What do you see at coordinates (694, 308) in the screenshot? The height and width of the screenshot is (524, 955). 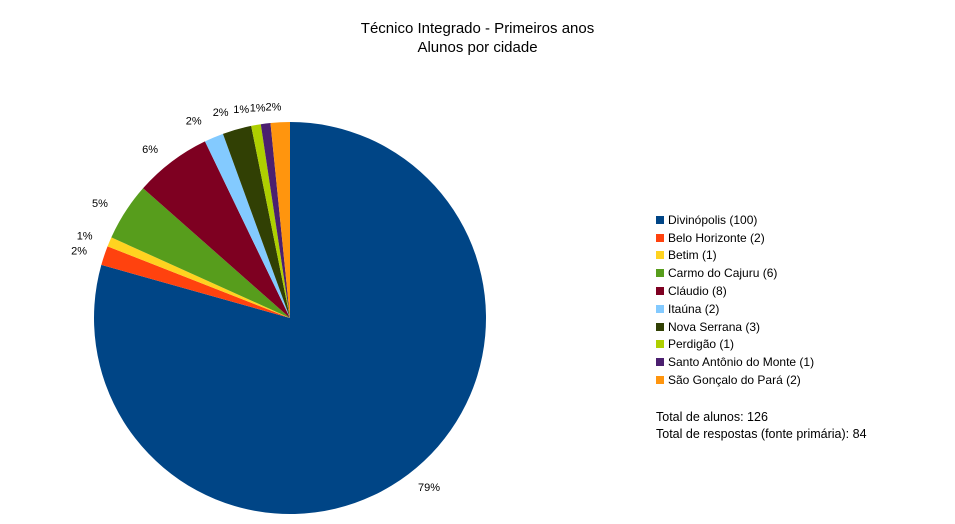 I see `legend-label: Itaúna (2)` at bounding box center [694, 308].